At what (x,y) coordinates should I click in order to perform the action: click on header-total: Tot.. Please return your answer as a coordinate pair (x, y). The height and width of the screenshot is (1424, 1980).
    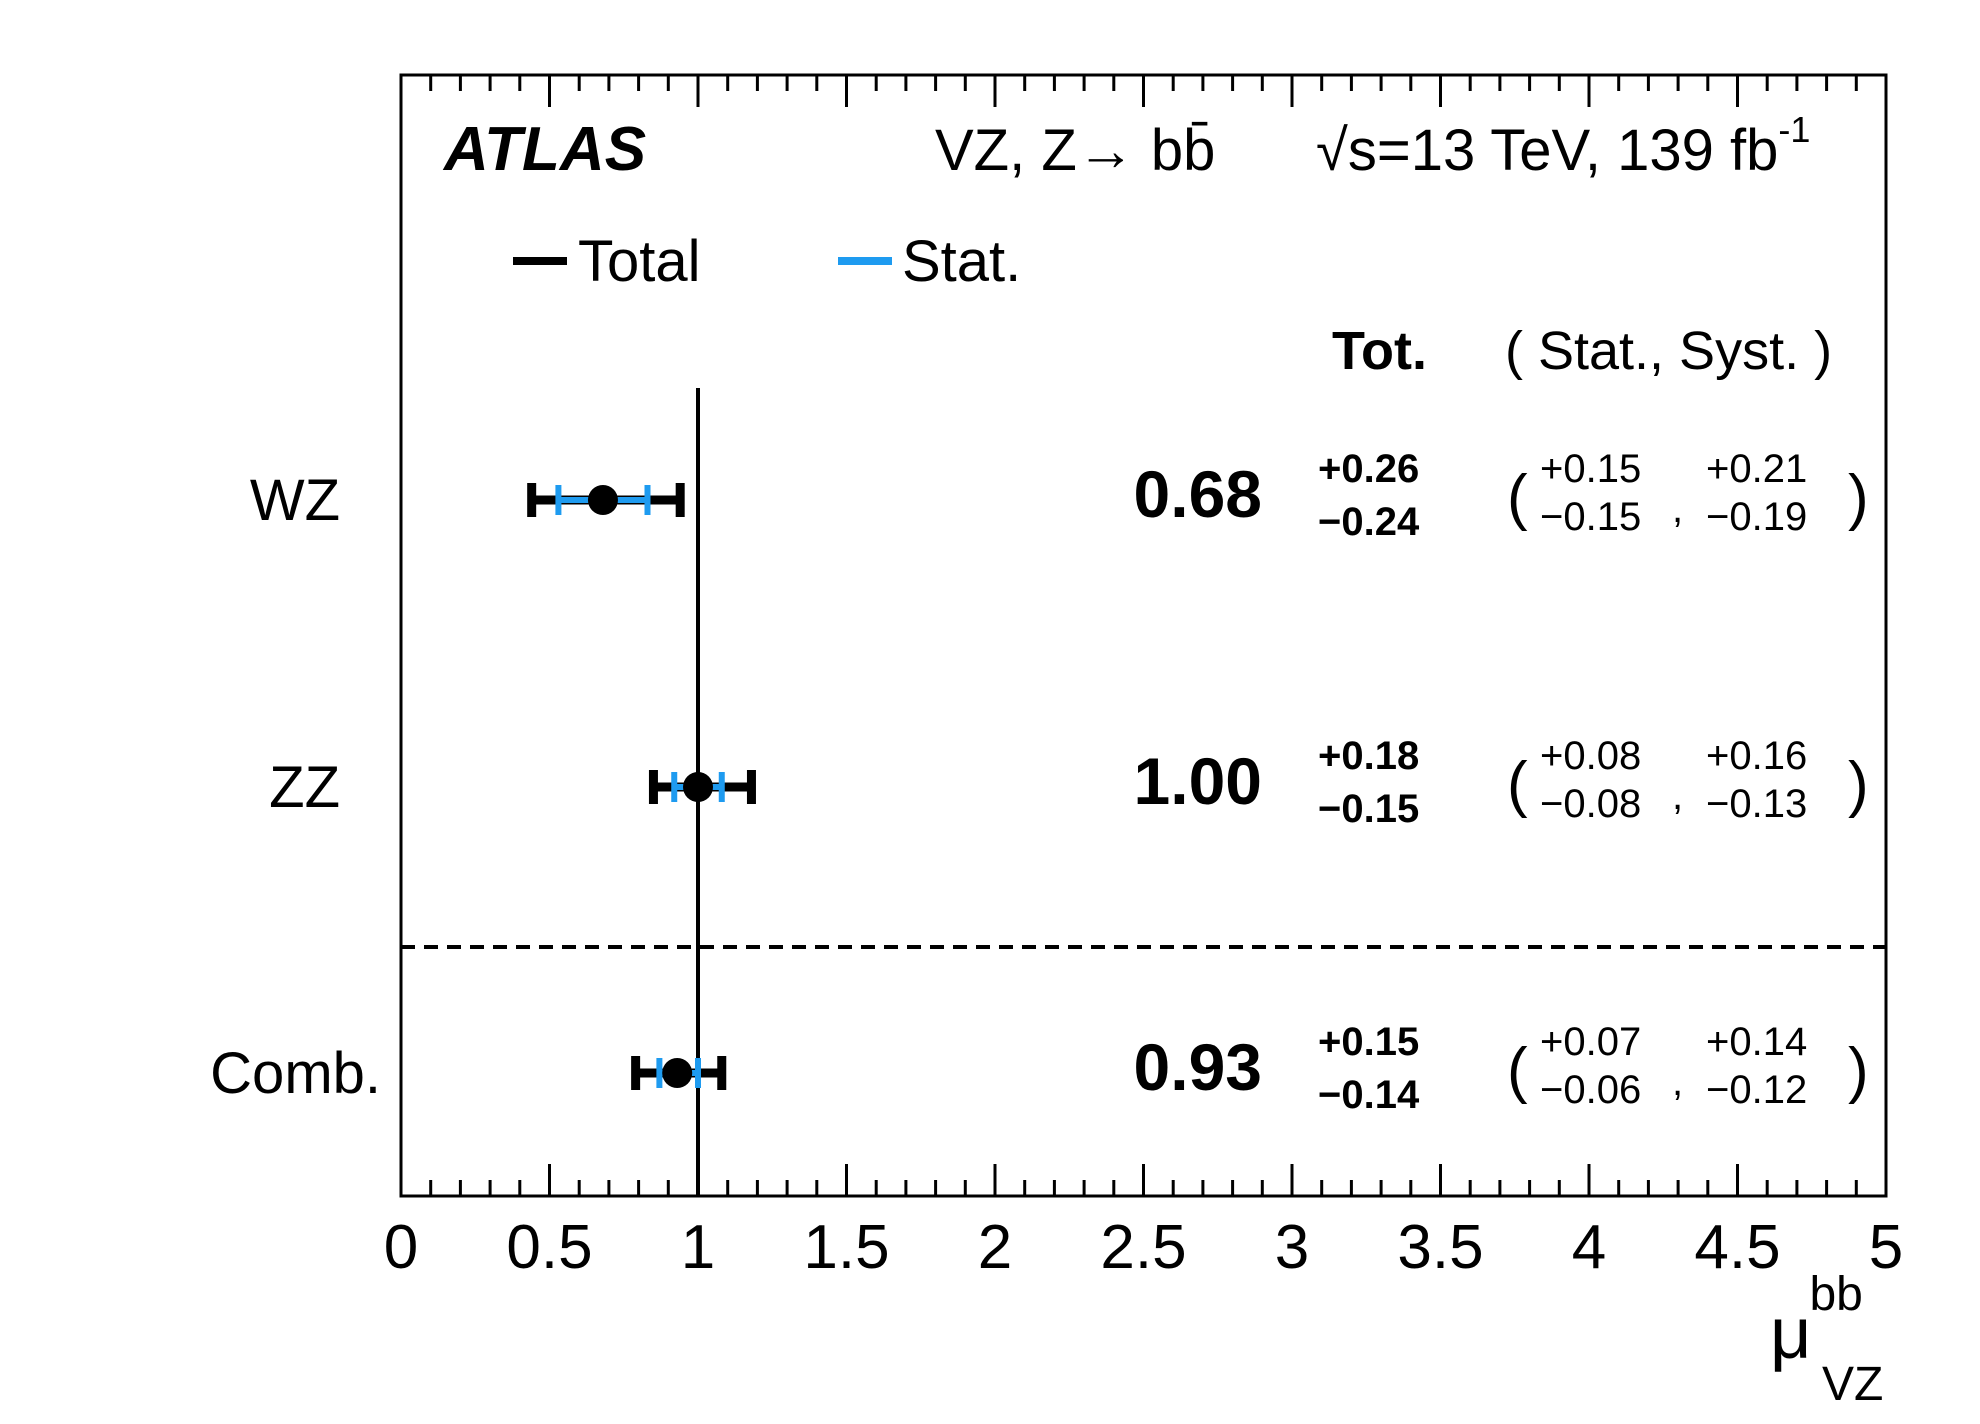
    Looking at the image, I should click on (1379, 351).